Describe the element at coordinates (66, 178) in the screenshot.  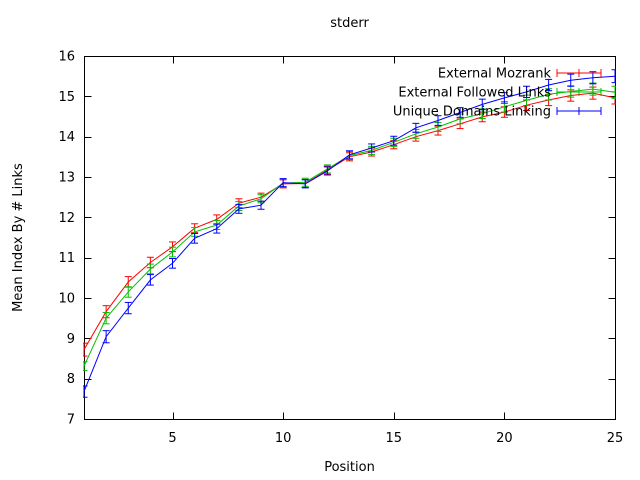
I see `y-tick-label: 13` at that location.